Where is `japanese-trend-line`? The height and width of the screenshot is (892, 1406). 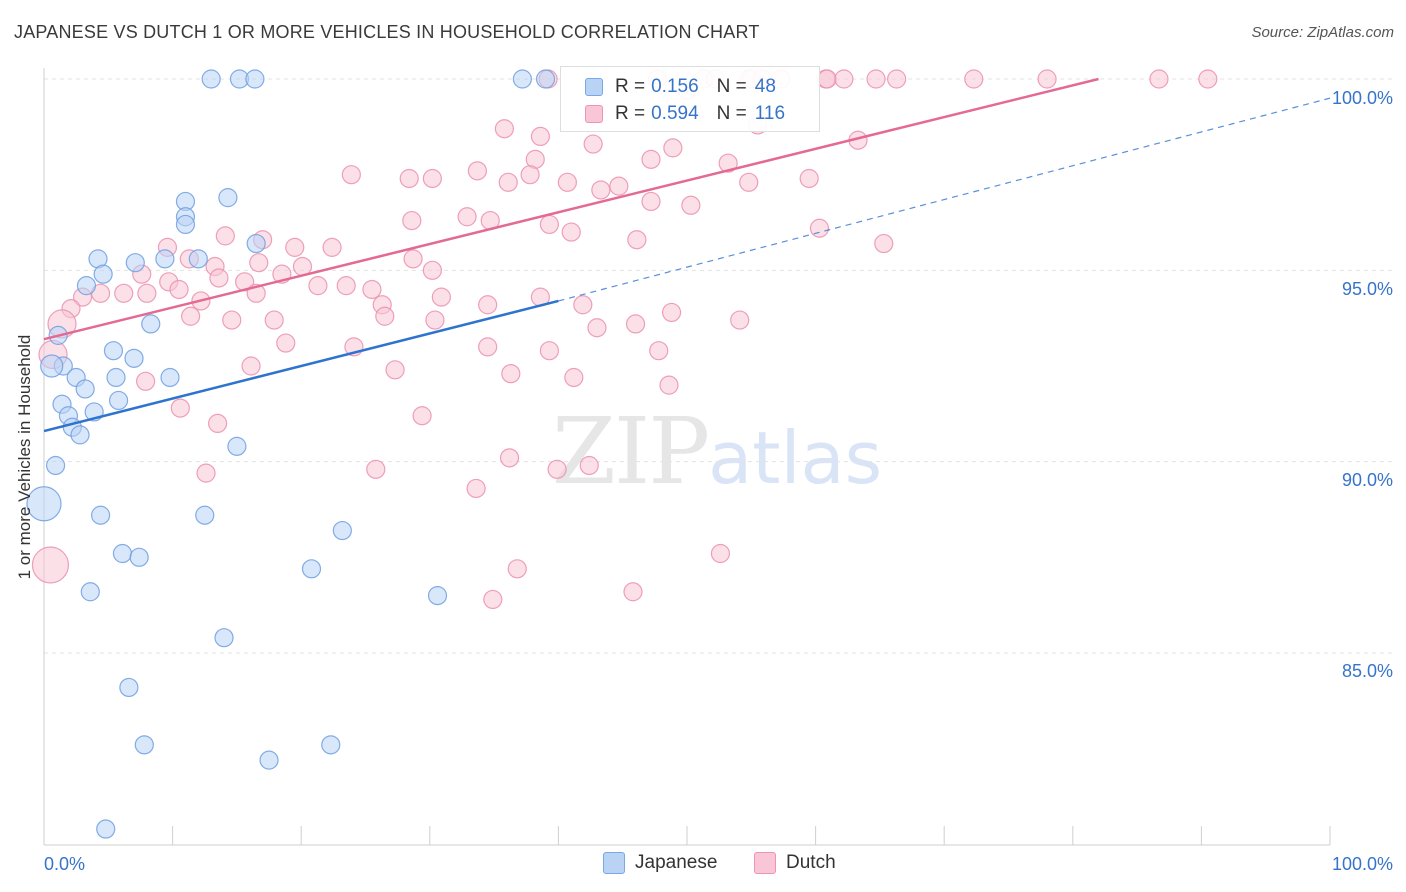
japanese-trend-line is located at coordinates (301, 366).